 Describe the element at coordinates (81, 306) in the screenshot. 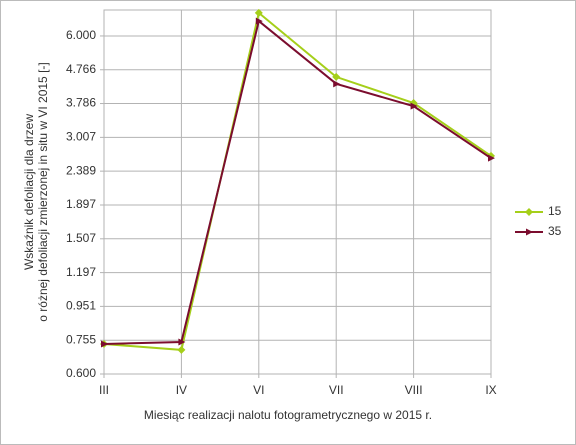

I see `y-tick-label: 0.951` at that location.